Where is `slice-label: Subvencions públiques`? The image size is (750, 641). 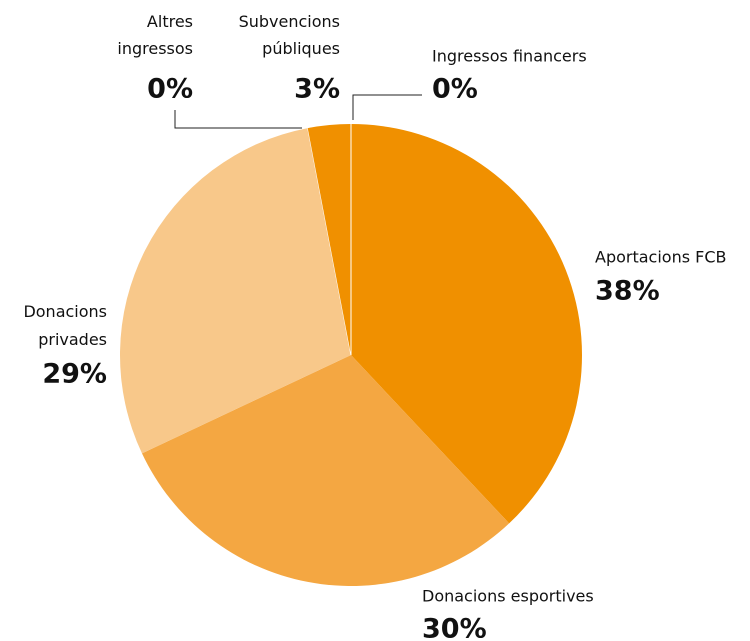 slice-label: Subvencions públiques is located at coordinates (289, 35).